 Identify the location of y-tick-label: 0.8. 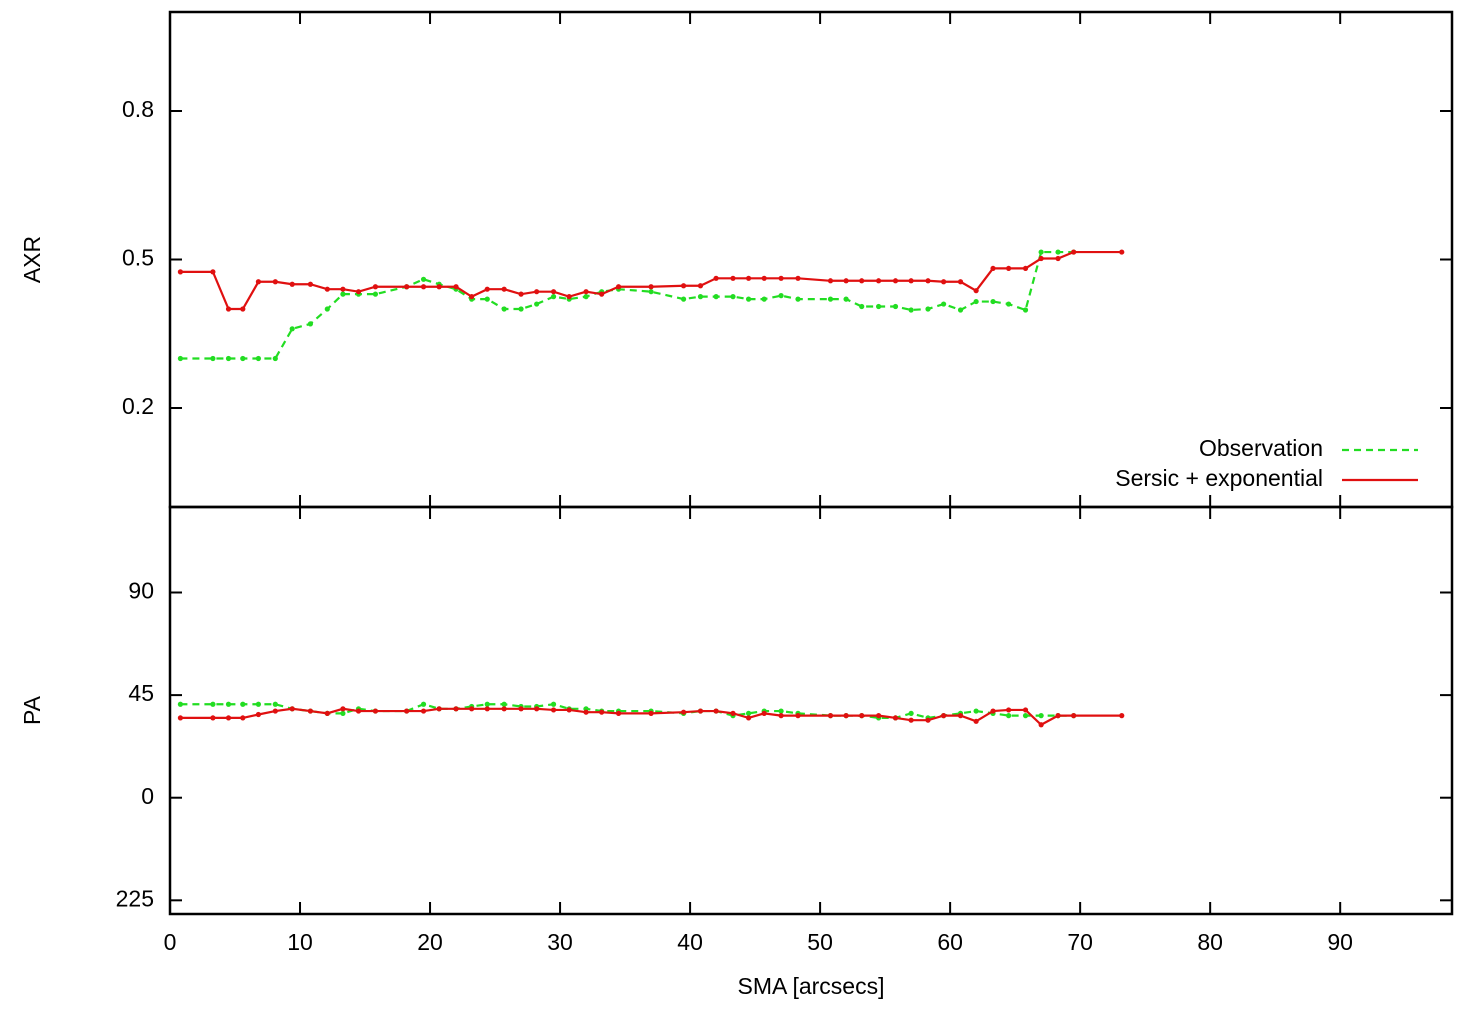
(138, 109).